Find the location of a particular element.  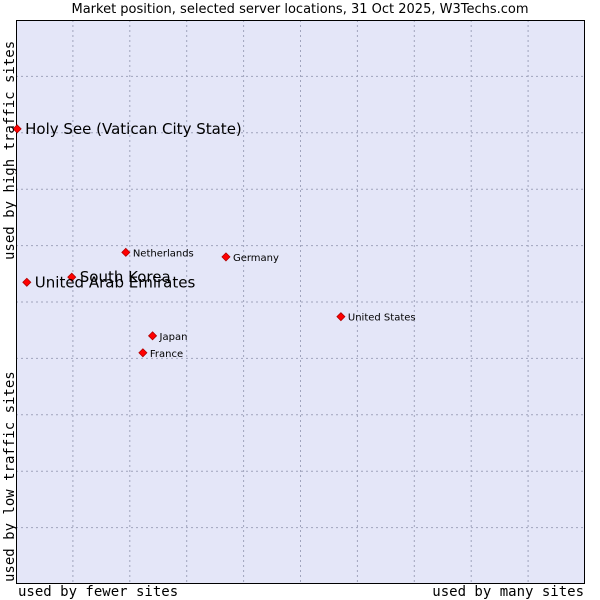

point-label: South Korea is located at coordinates (125, 277).